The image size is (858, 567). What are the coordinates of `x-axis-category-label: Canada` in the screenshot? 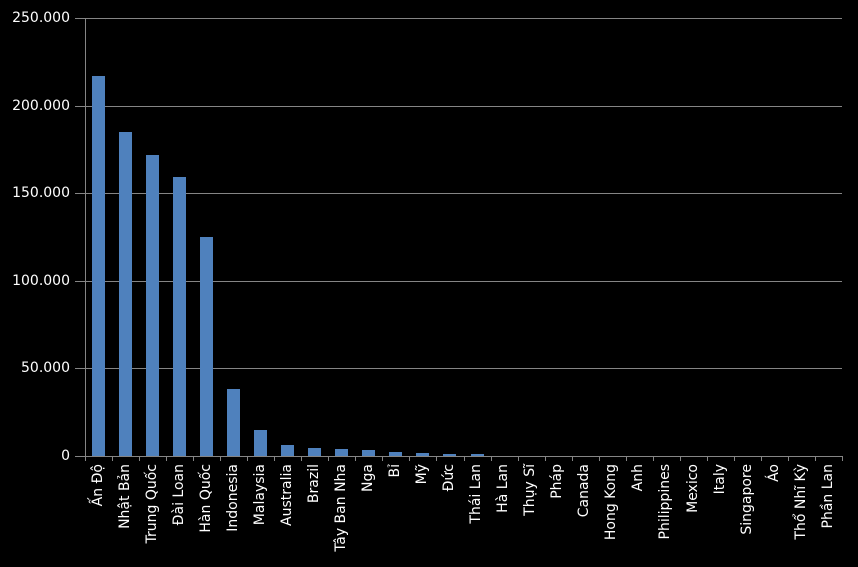 It's located at (584, 491).